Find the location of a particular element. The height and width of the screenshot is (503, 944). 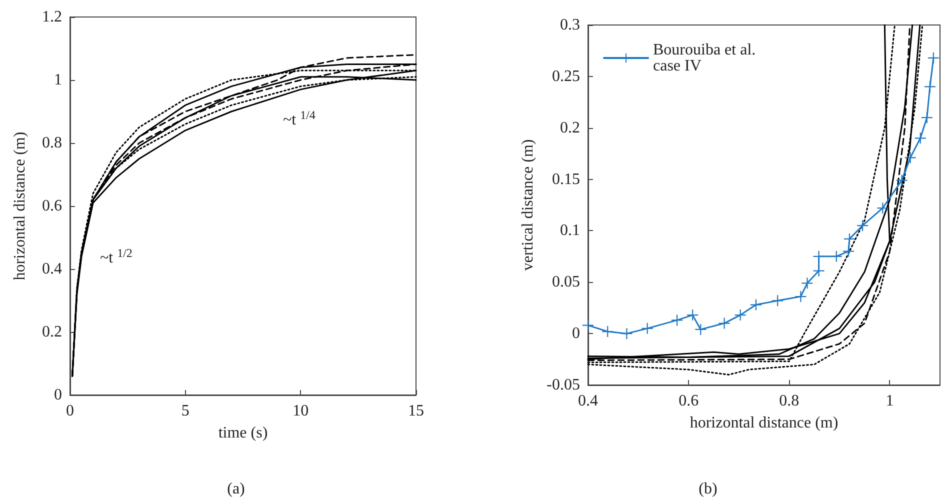

y-tick-label: 1.2 is located at coordinates (52, 17).